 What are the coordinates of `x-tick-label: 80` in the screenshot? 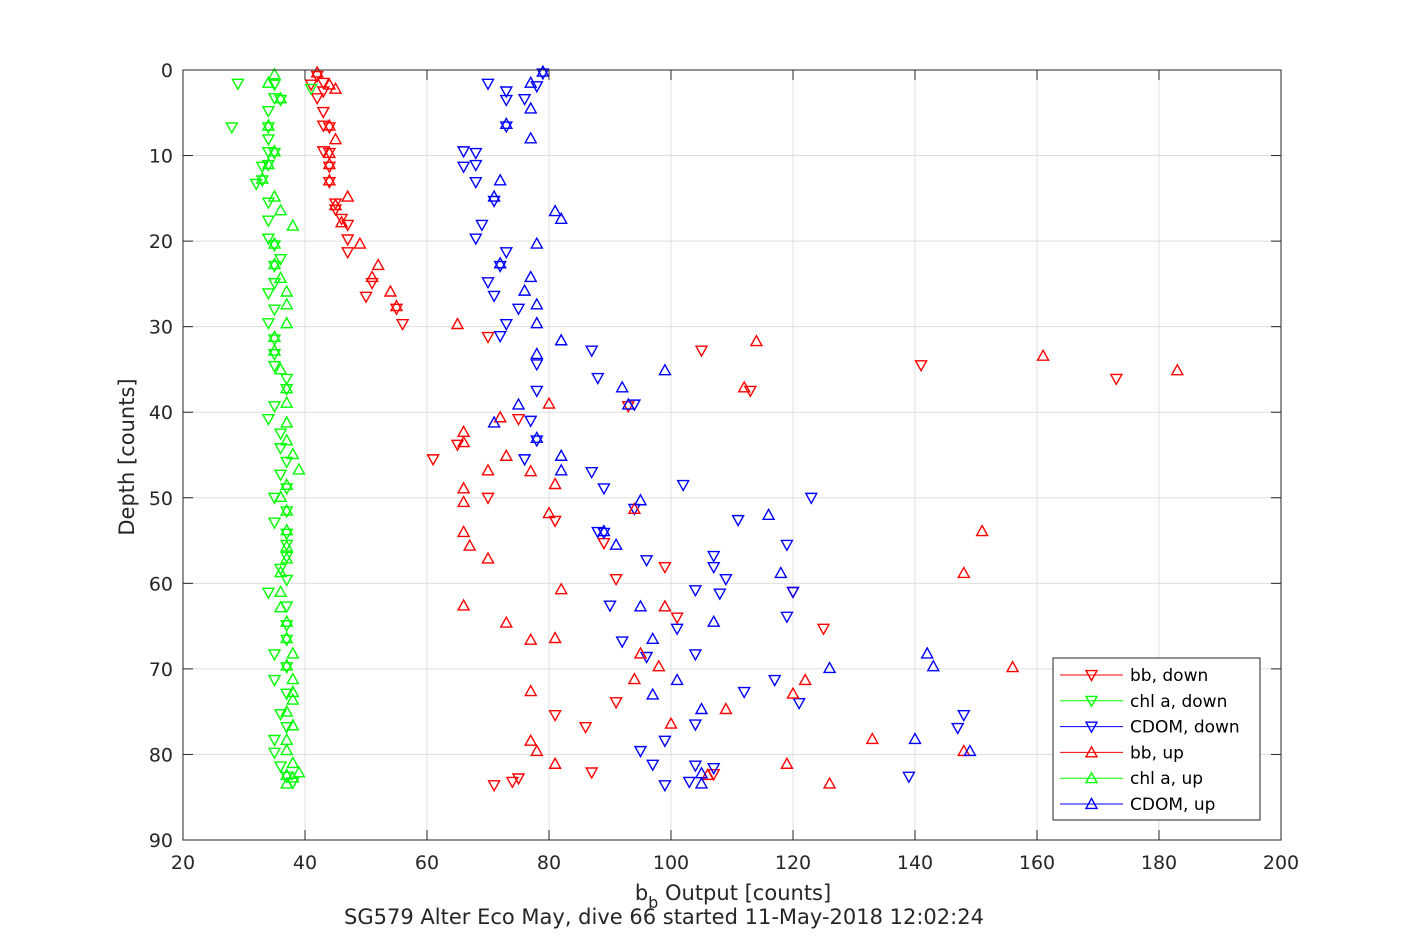 It's located at (549, 863).